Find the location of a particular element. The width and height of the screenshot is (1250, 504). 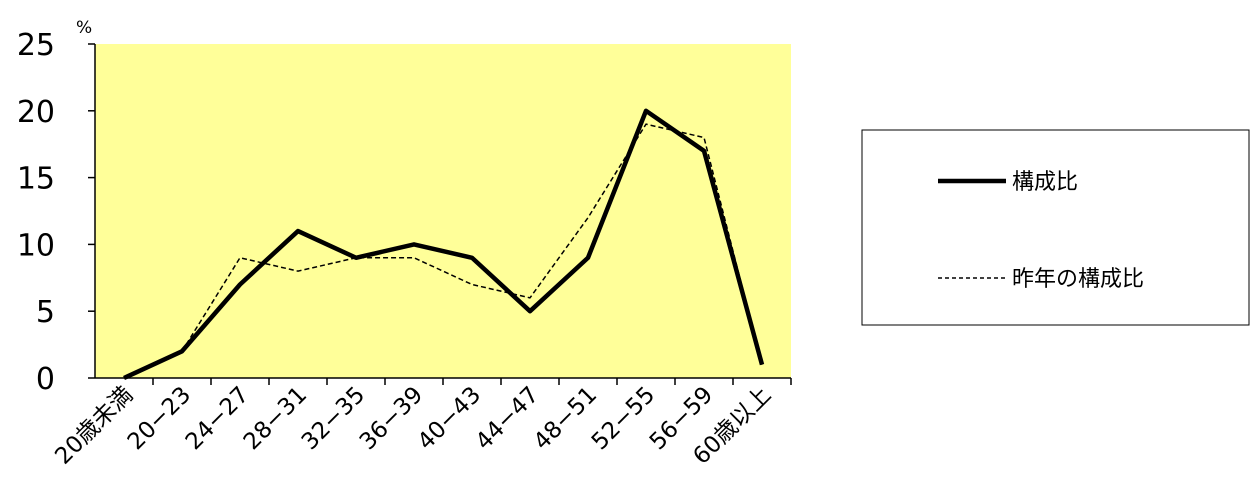

y-axis-labels: 0 5 10 15 20 25 is located at coordinates (36, 212).